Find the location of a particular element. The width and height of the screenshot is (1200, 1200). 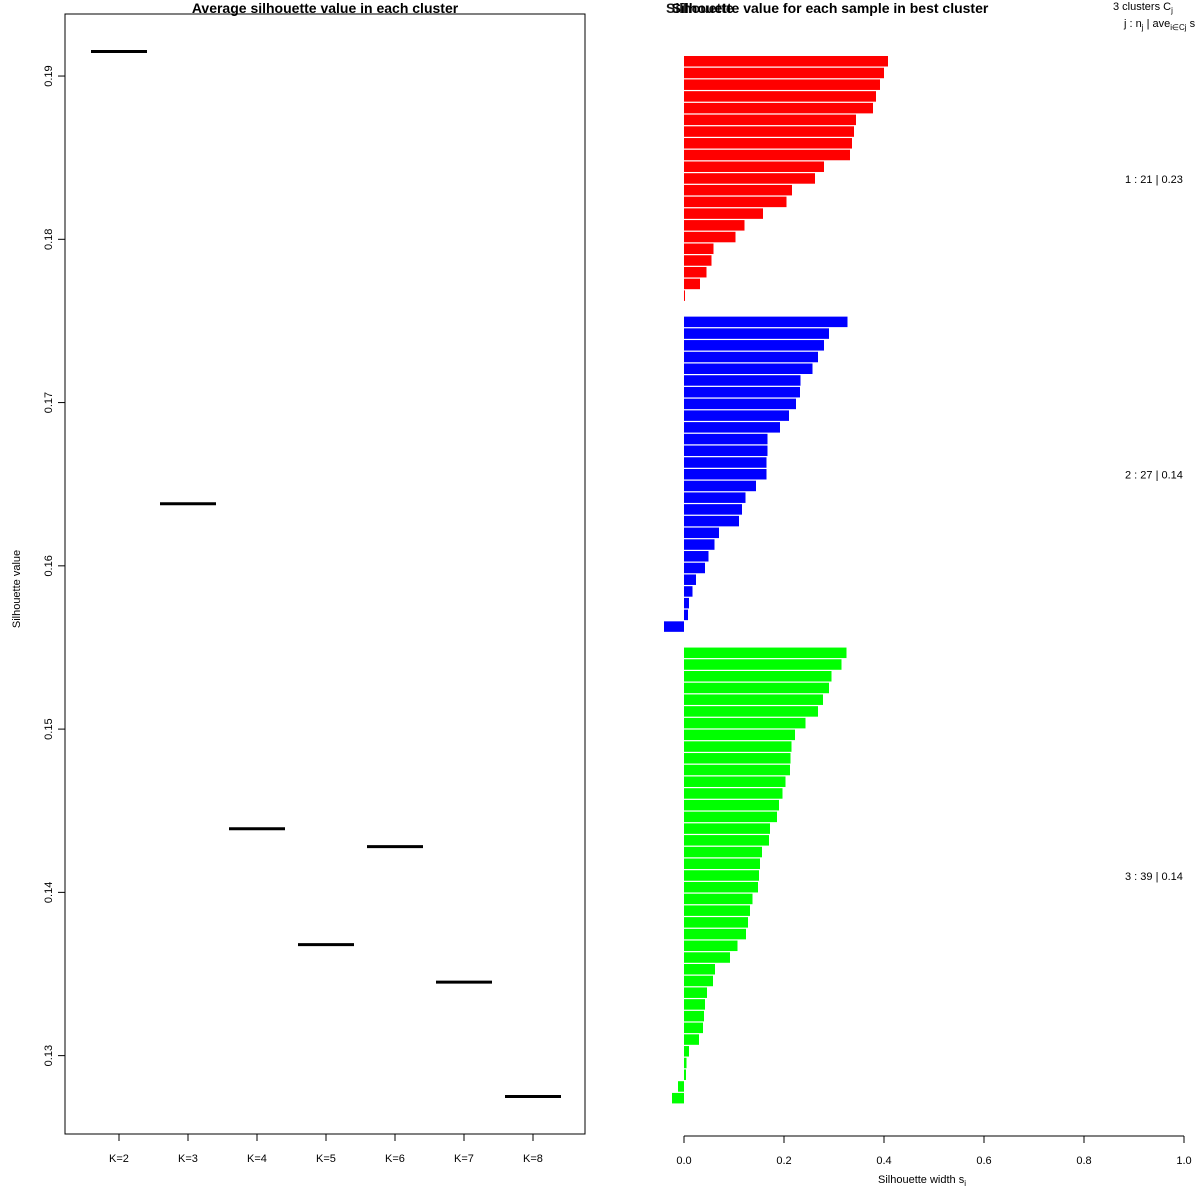

left-y-axis-label: Silhouette value is located at coordinates (17, 589).